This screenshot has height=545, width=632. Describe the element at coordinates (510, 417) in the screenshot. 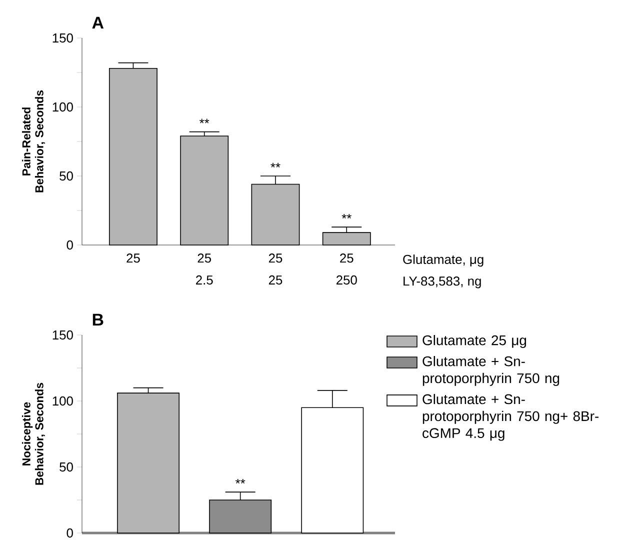

I see `legend-label: Glutamate + Sn-protoporphyrin 750 ng+ 8Br-cGMP 4.5 μg` at that location.